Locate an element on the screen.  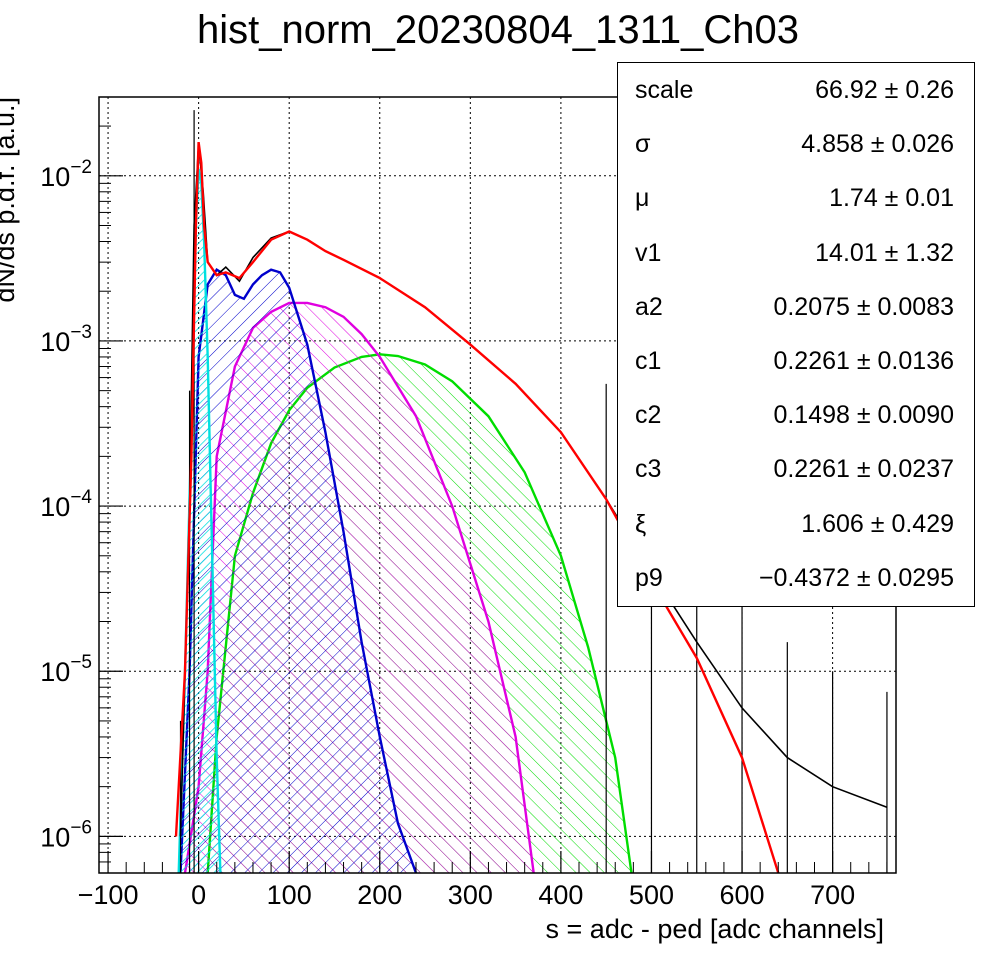
stat-row: μ 1.74 ± 0.01 is located at coordinates (796, 198).